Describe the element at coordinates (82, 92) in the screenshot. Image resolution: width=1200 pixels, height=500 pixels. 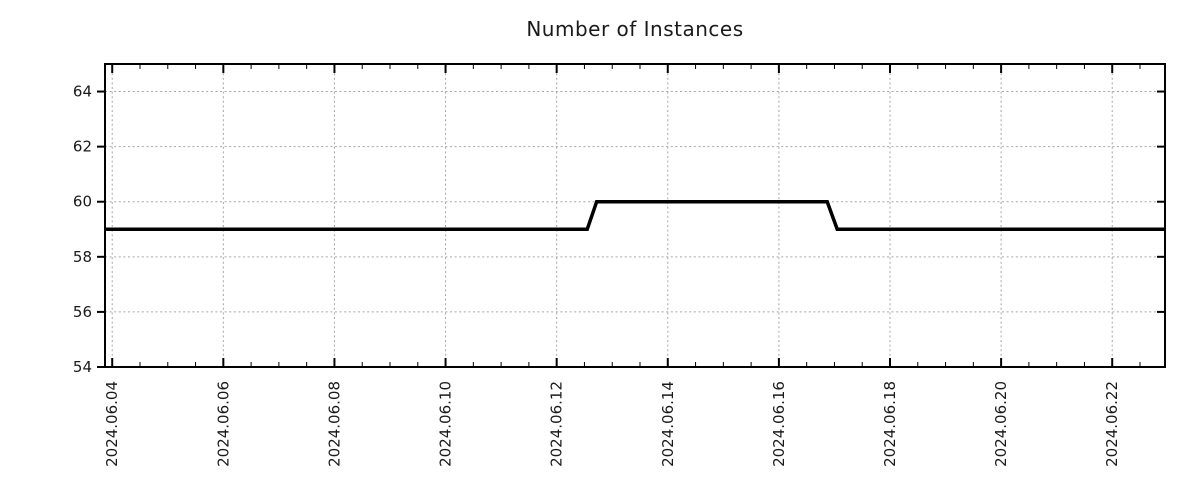
I see `y-tick-label: 64` at that location.